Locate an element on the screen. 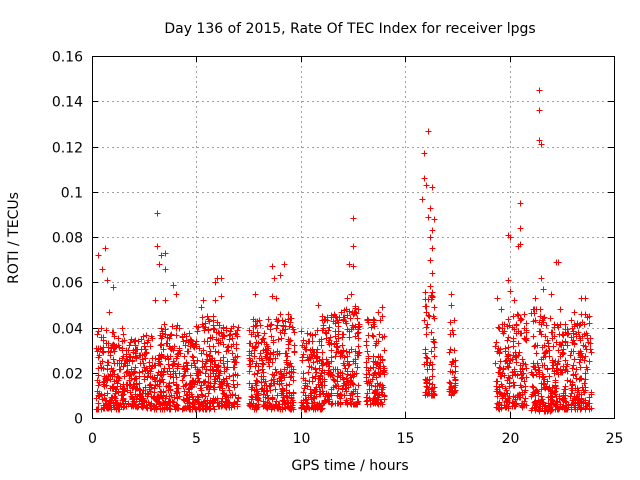 Image resolution: width=640 pixels, height=480 pixels. y-tick-label: 0.06 is located at coordinates (67, 284).